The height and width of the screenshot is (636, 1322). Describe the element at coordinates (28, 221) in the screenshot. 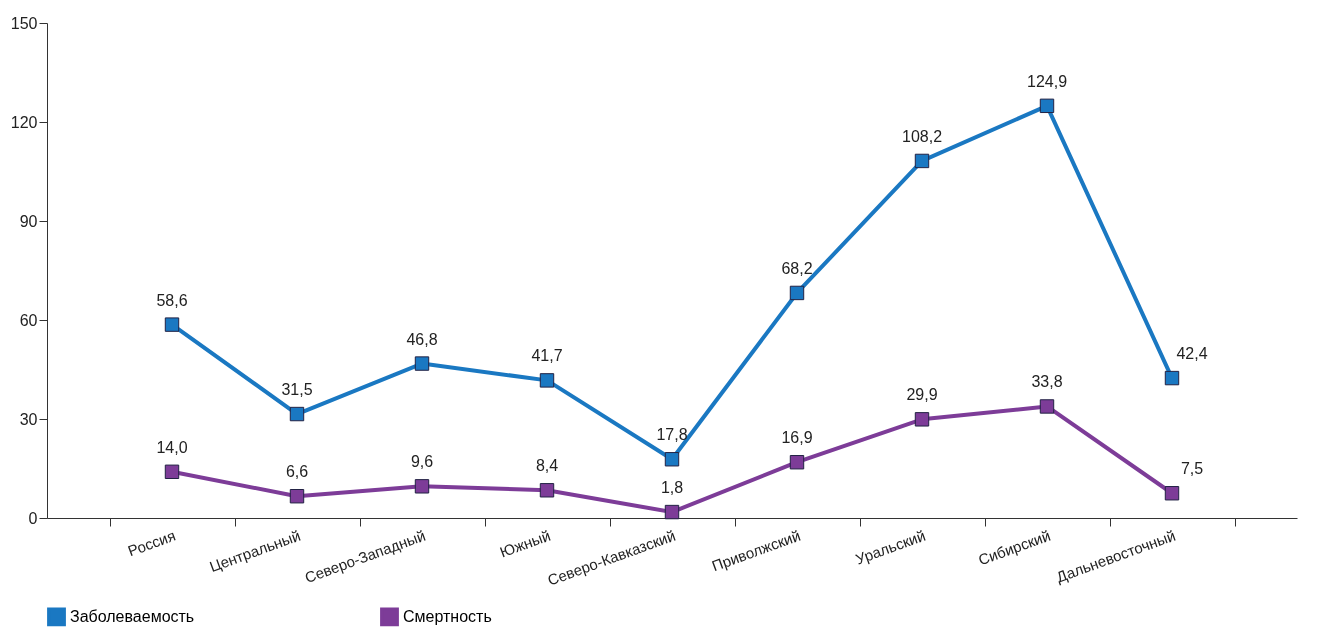

I see `y-tick-label: 90` at that location.